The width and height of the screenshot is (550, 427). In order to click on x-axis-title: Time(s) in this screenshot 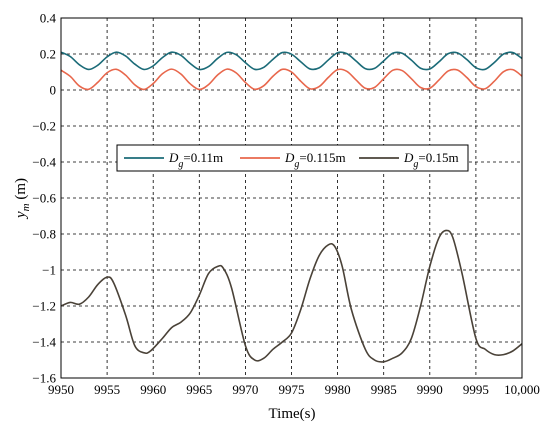, I will do `click(292, 414)`.